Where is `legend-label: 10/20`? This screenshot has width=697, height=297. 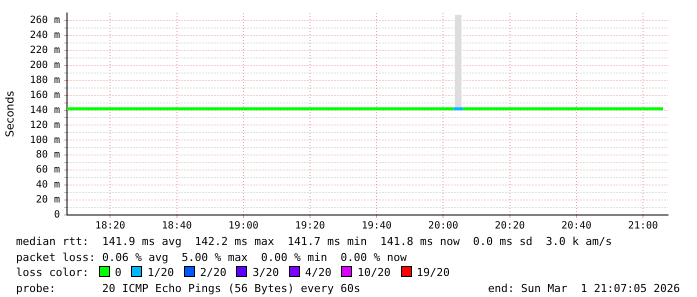 legend-label: 10/20 is located at coordinates (374, 272).